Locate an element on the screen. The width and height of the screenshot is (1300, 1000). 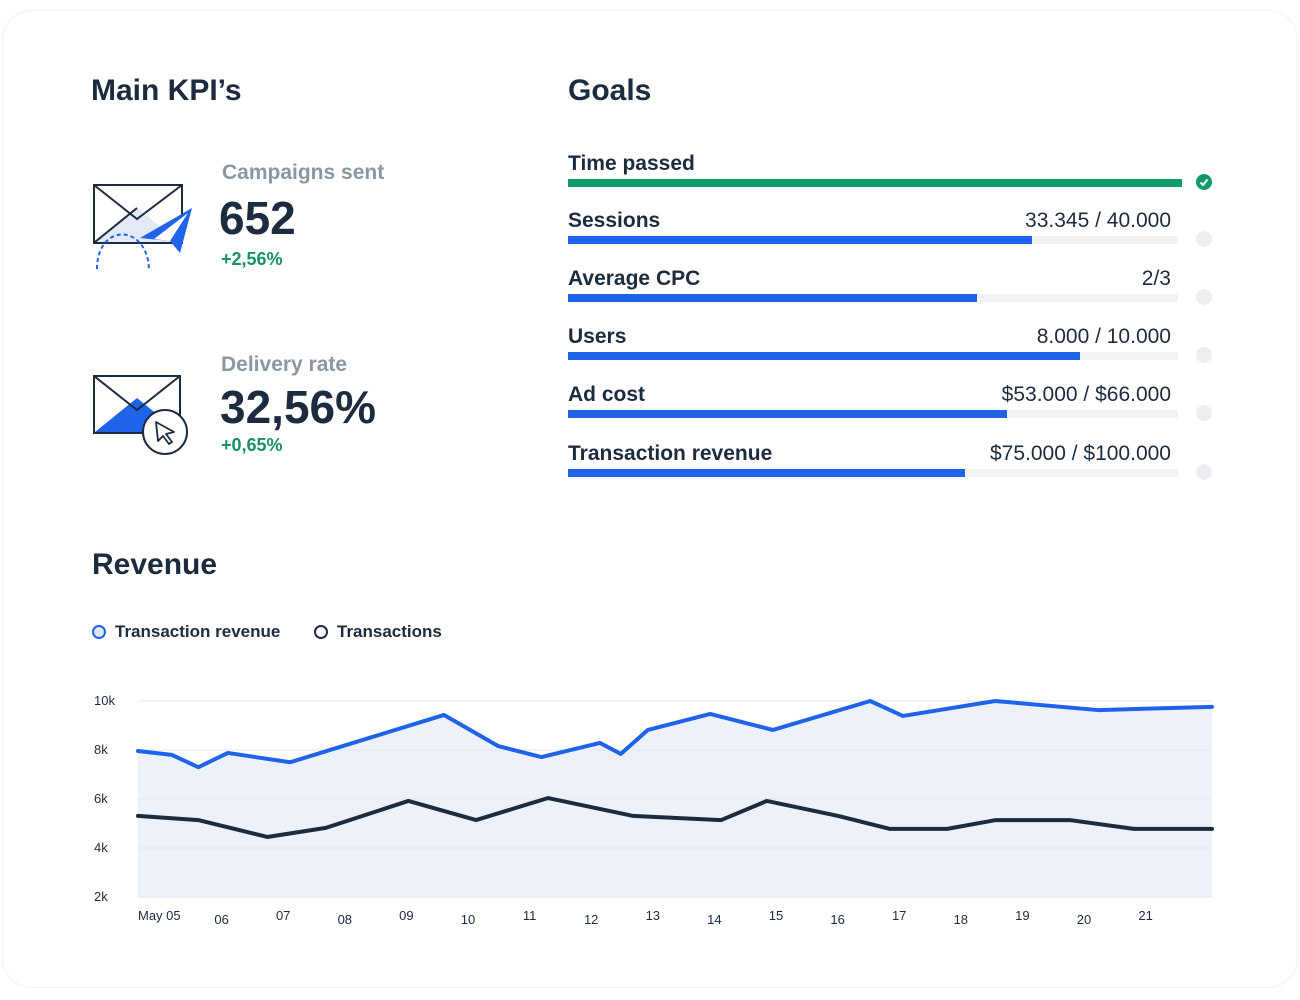
x-tick-label: 11 is located at coordinates (530, 915).